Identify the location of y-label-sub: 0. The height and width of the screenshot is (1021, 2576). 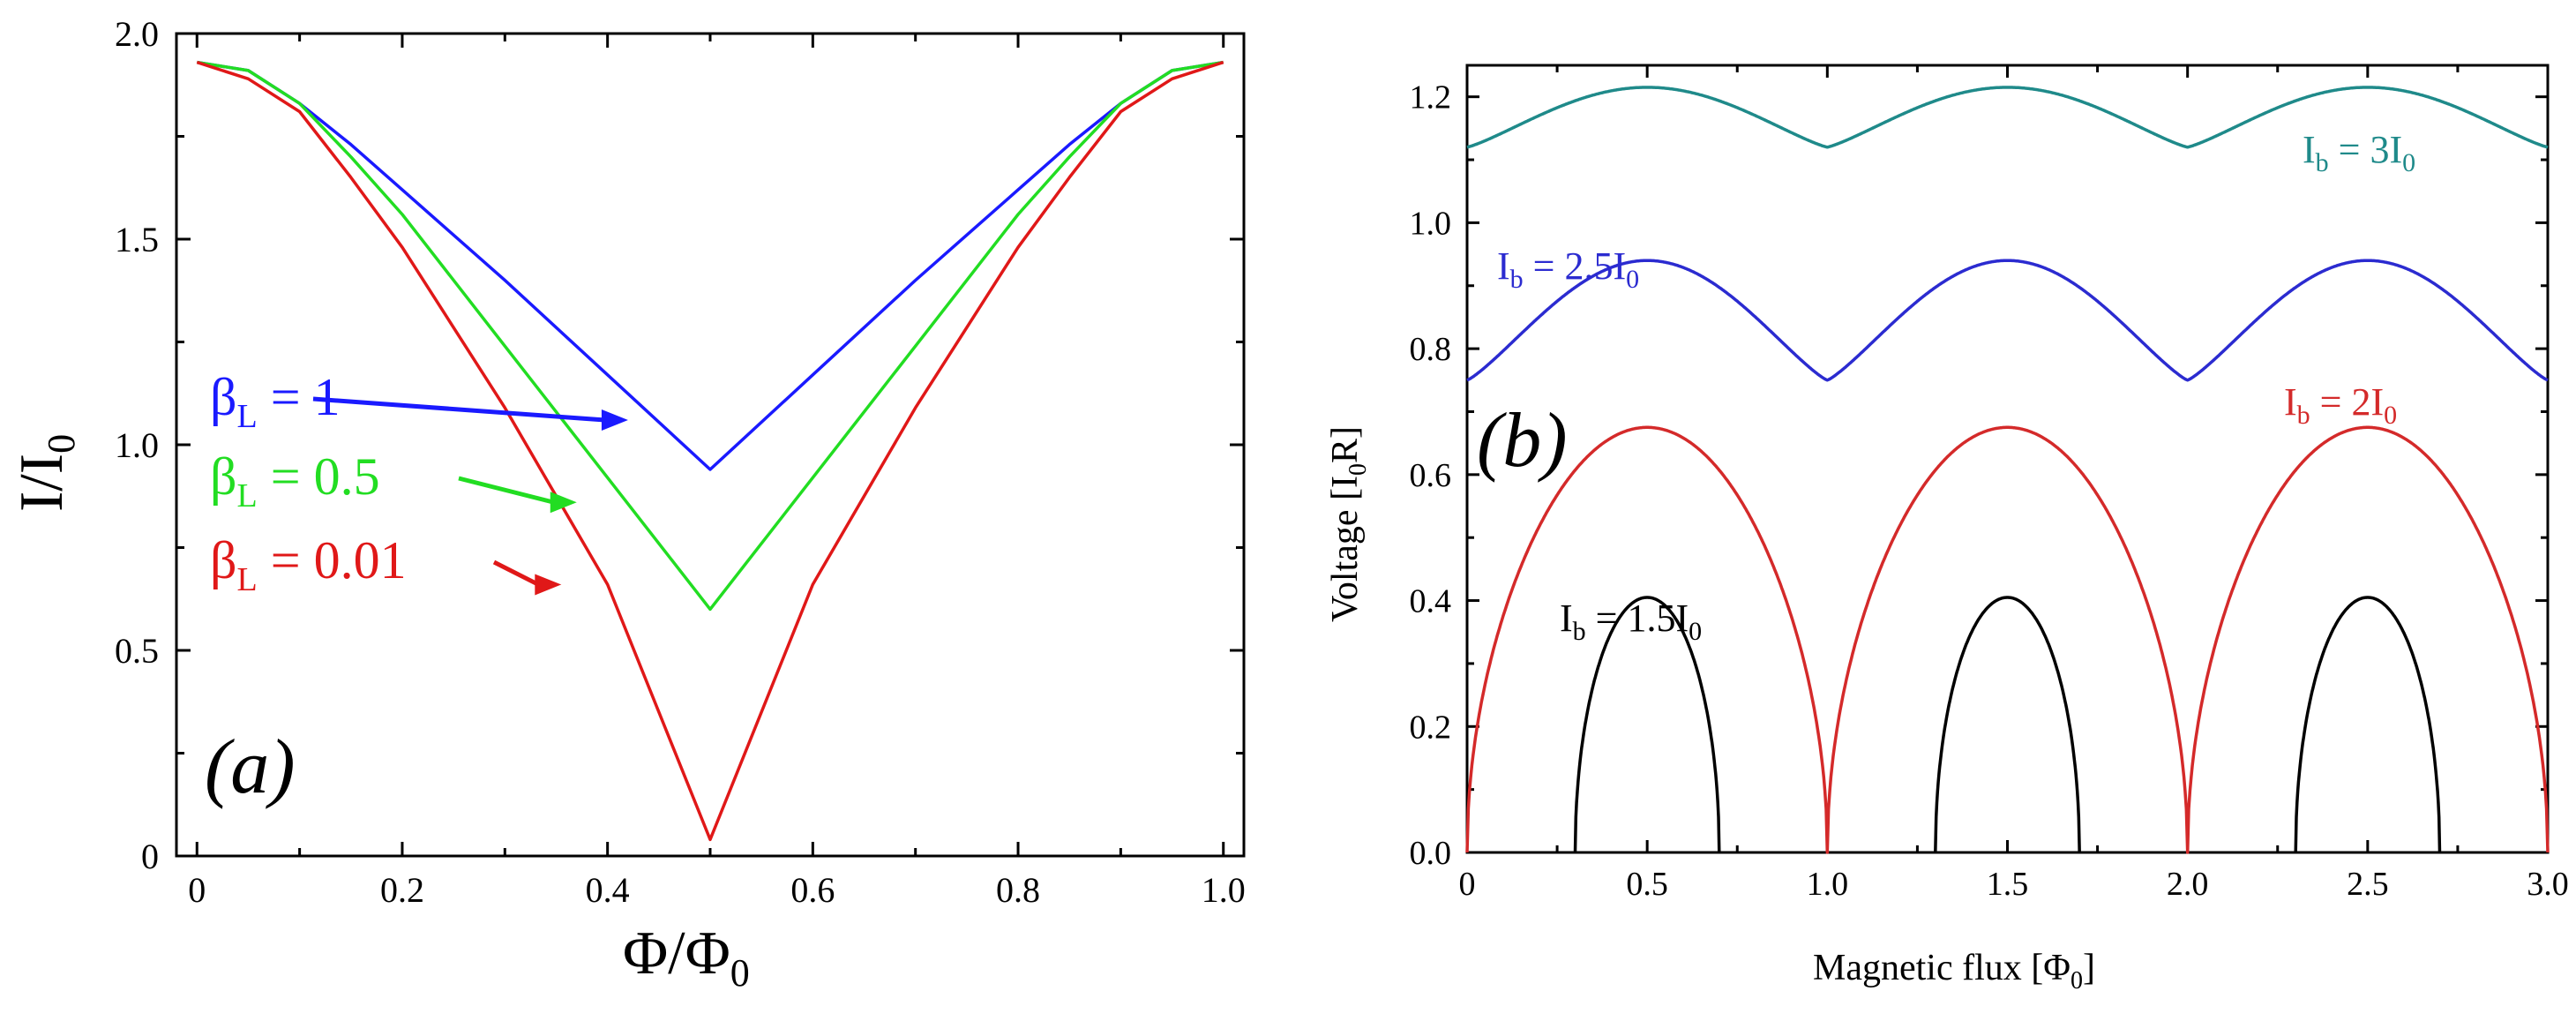
(62, 444).